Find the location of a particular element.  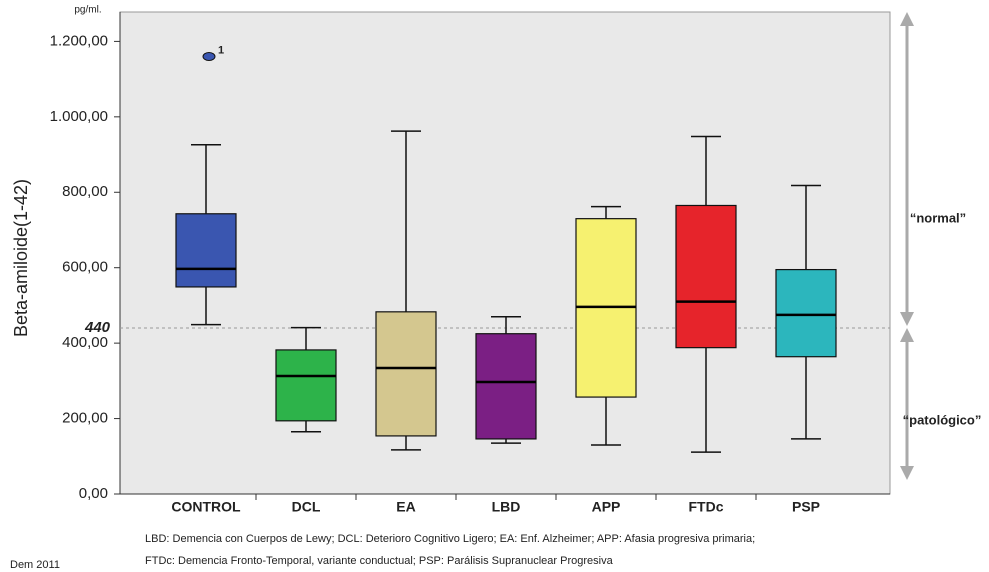

y-tick-label: 0,00 is located at coordinates (93, 493).